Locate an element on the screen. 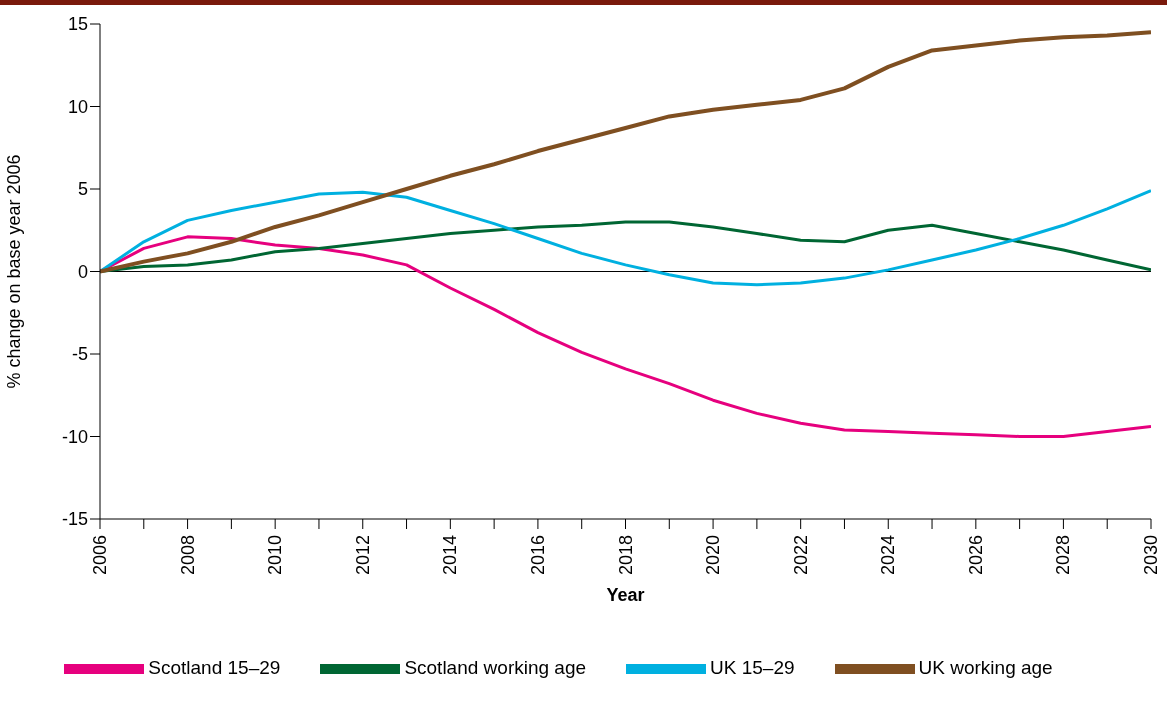 The image size is (1167, 713). x-tick-label: 2020 is located at coordinates (713, 555).